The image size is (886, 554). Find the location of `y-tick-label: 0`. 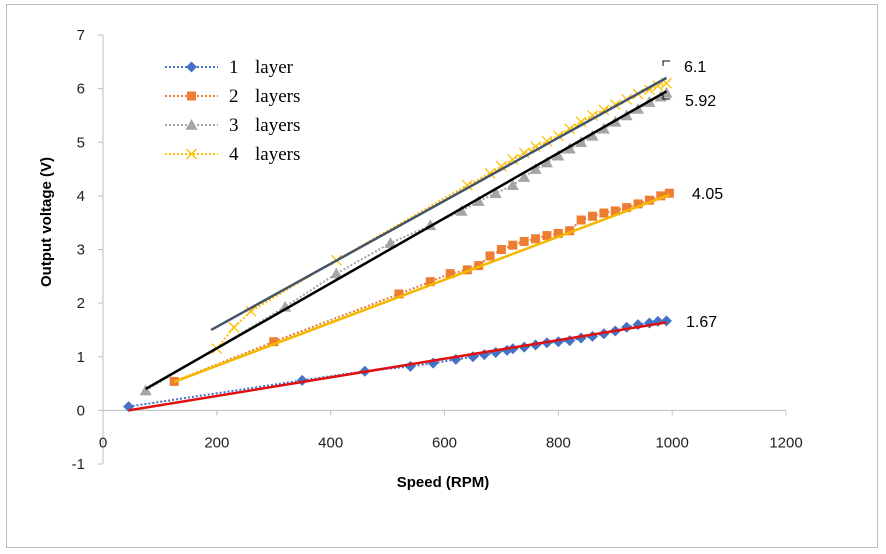

y-tick-label: 0 is located at coordinates (81, 410).